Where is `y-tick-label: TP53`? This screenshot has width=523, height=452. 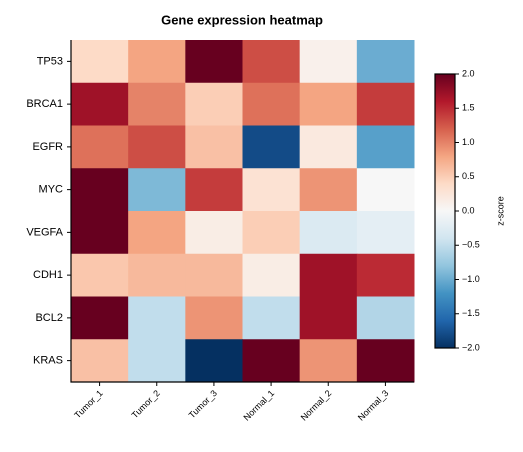
y-tick-label: TP53 is located at coordinates (50, 61).